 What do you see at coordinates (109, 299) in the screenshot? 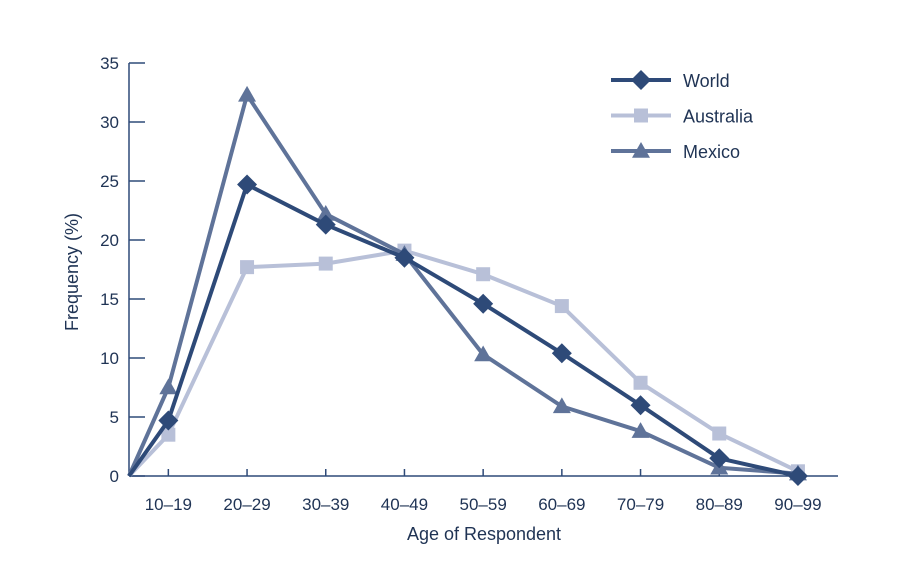
I see `y-tick-label: 15` at bounding box center [109, 299].